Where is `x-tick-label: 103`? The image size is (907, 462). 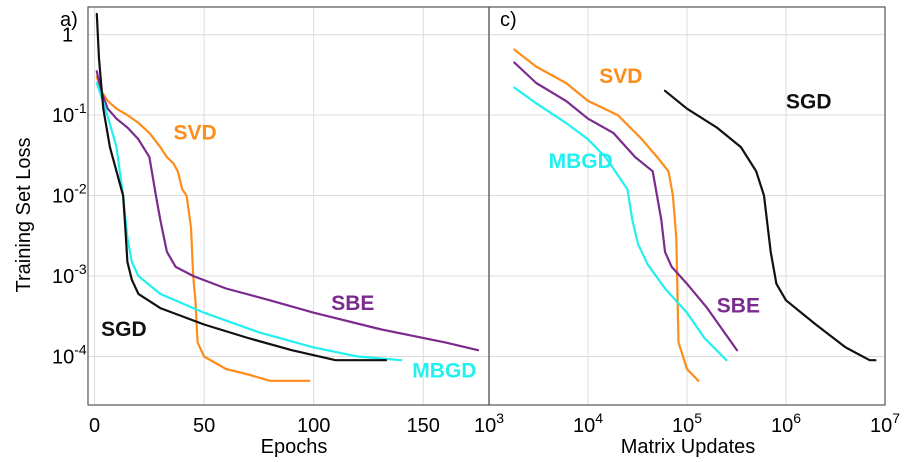 x-tick-label: 103 is located at coordinates (489, 423).